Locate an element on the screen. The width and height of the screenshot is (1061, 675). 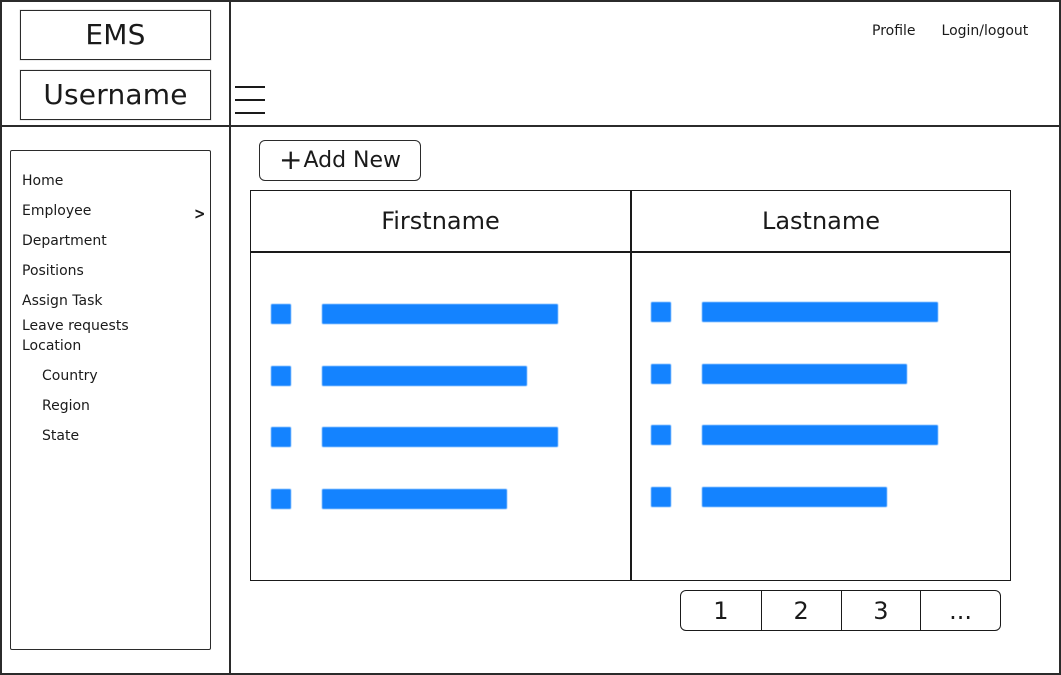
app-title-box: EMS is located at coordinates (115, 35).